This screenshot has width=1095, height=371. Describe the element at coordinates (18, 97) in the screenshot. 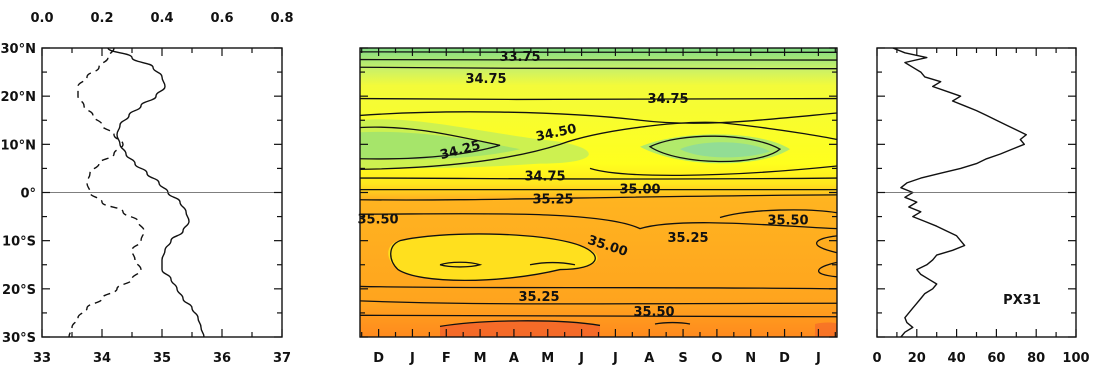

I see `y-tick-label: 20°N` at that location.